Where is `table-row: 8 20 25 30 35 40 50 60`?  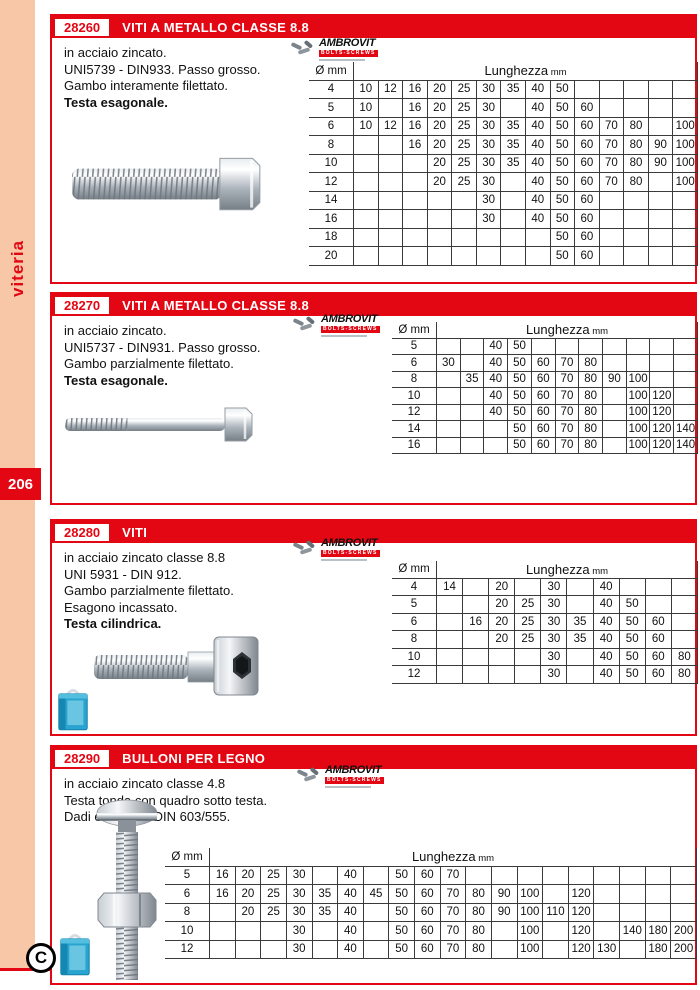
table-row: 8 20 25 30 35 40 50 60 is located at coordinates (545, 639).